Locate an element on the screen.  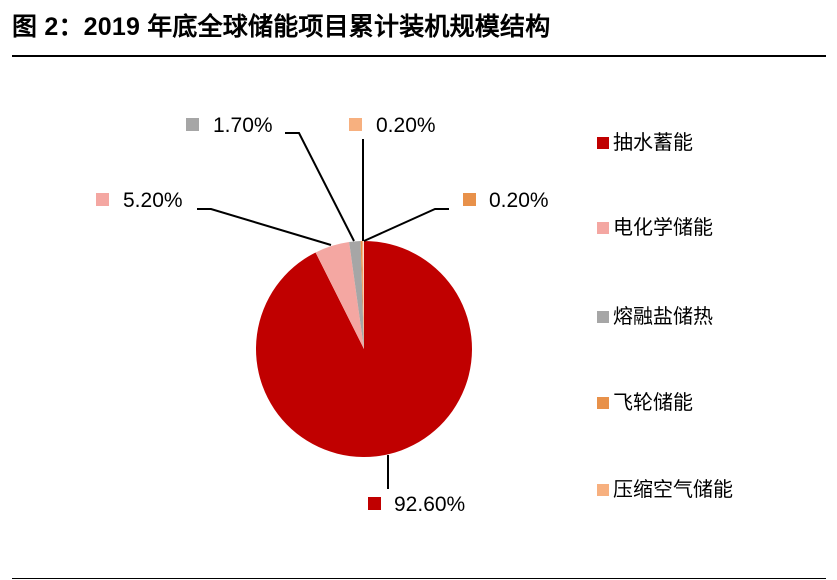
label-marker-compressed-air is located at coordinates (355, 124).